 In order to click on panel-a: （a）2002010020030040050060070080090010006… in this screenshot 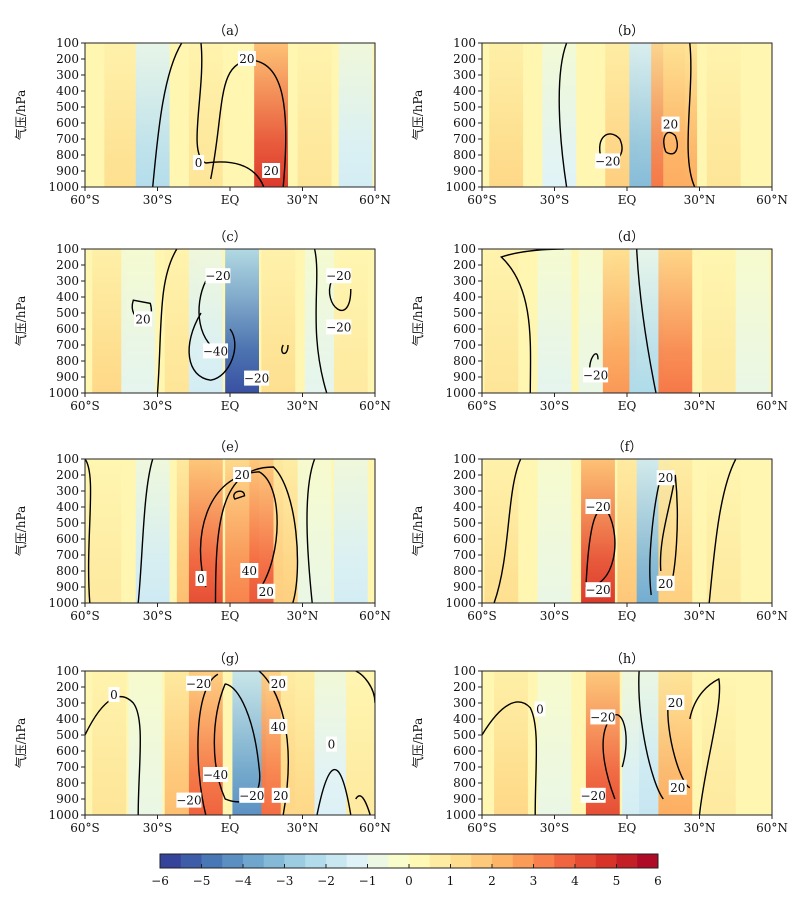, I will do `click(202, 115)`.